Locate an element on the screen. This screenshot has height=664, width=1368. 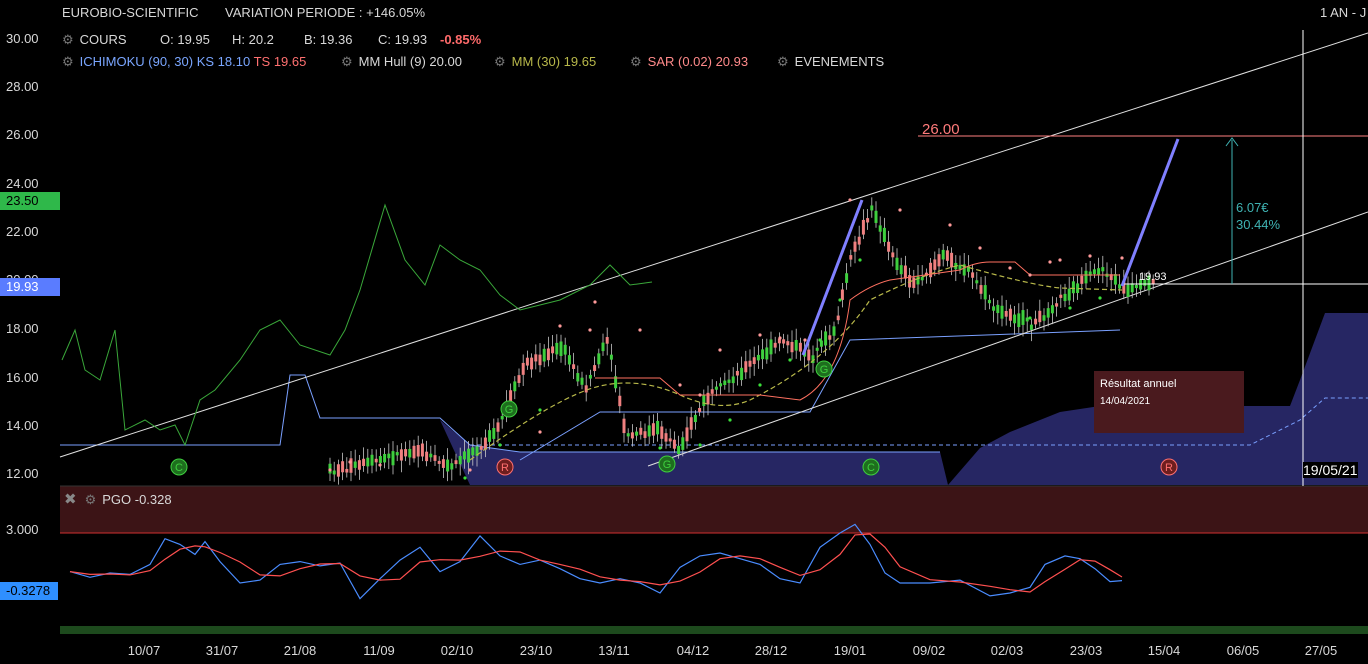
senkou-line is located at coordinates (919, 421).